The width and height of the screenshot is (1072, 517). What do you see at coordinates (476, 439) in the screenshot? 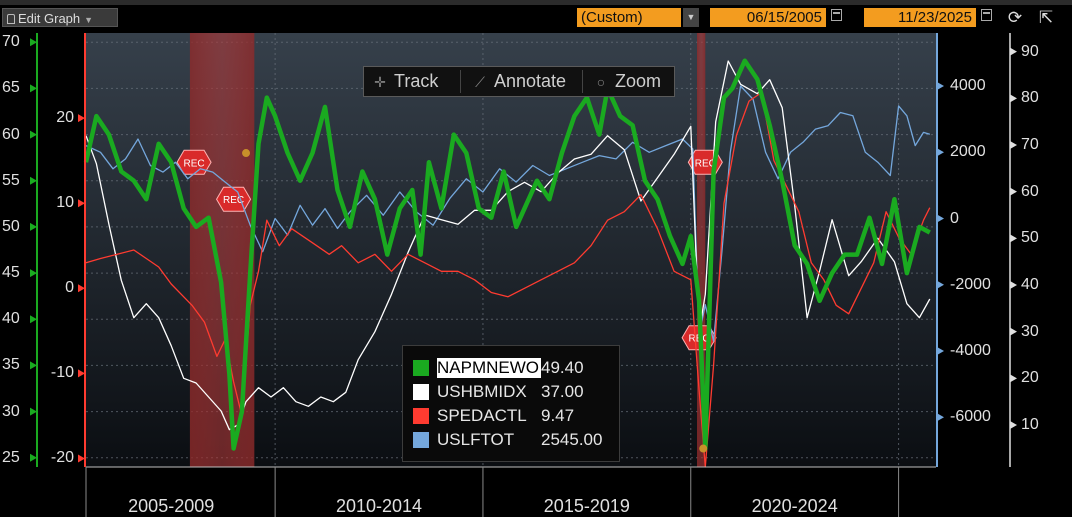
I see `legend-name: USLFTOT` at bounding box center [476, 439].